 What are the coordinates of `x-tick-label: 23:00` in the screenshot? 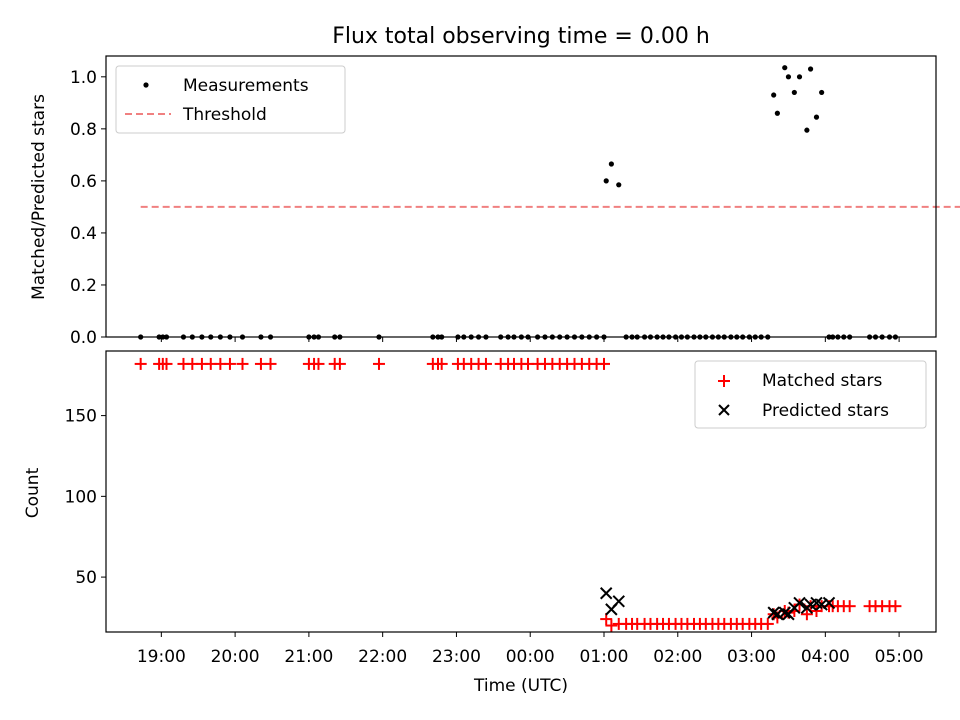 It's located at (456, 657).